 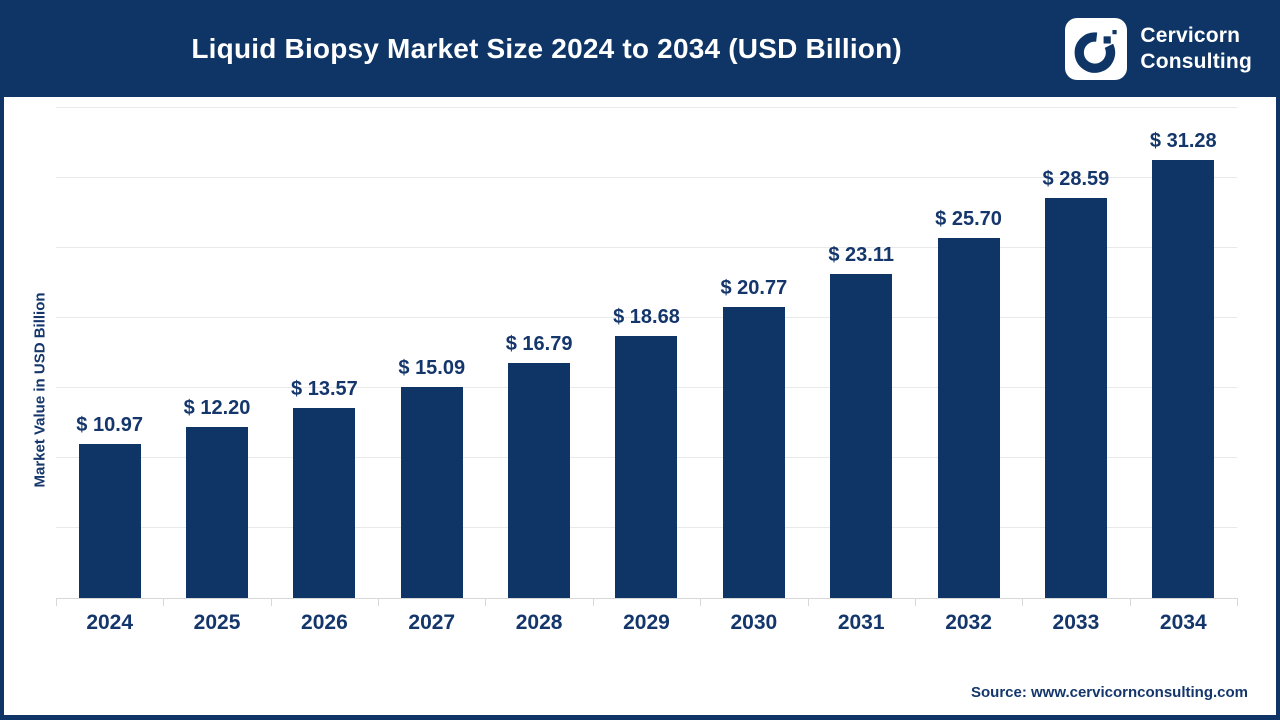 What do you see at coordinates (217, 408) in the screenshot?
I see `bar-value-label: $ 12.20` at bounding box center [217, 408].